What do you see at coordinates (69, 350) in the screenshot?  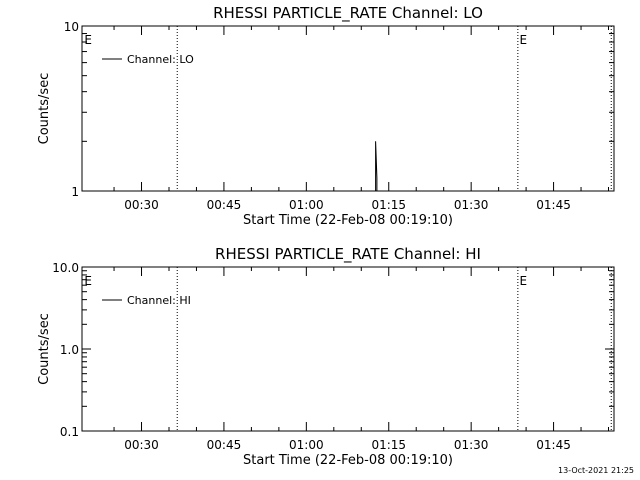 I see `panel-2-y-tick-label: 1.0` at bounding box center [69, 350].